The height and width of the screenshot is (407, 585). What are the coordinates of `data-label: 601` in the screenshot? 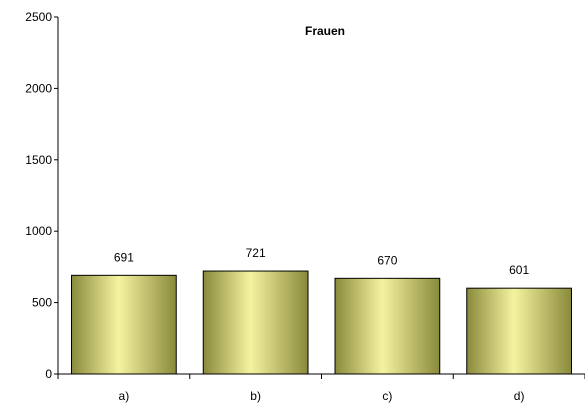 It's located at (519, 270).